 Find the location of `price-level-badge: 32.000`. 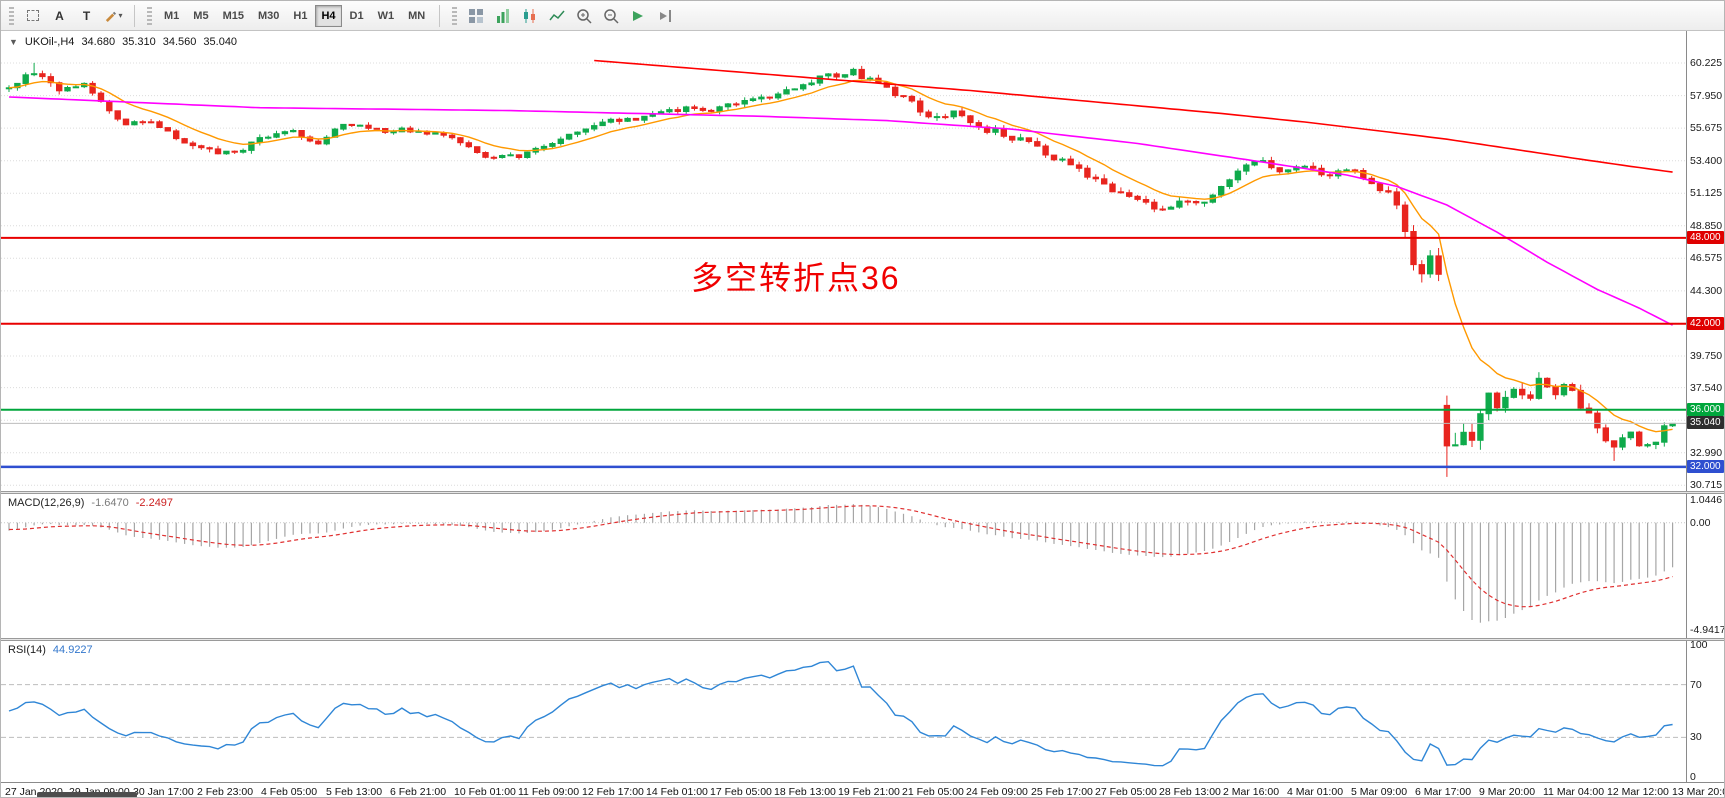

price-level-badge: 32.000 is located at coordinates (1705, 466).